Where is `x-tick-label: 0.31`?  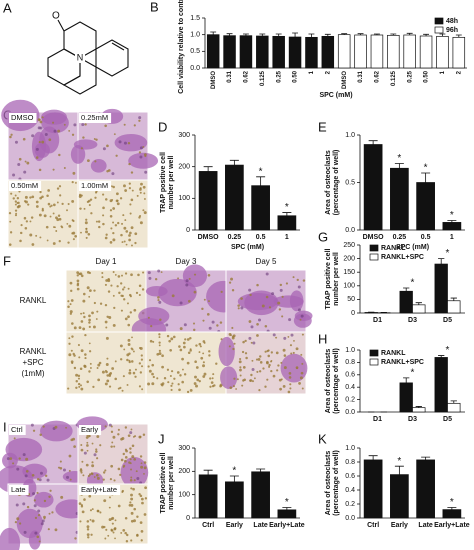
x-tick-label: 0.31 is located at coordinates (361, 76).